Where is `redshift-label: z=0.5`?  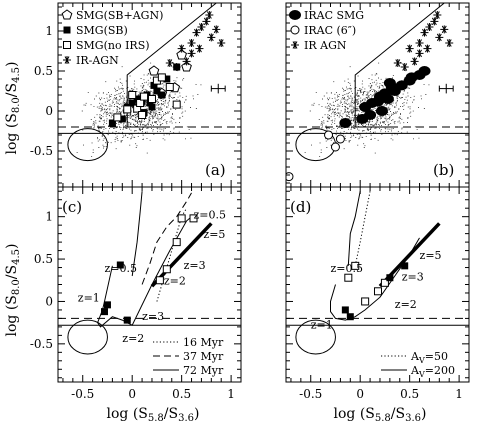 redshift-label: z=0.5 is located at coordinates (347, 268).